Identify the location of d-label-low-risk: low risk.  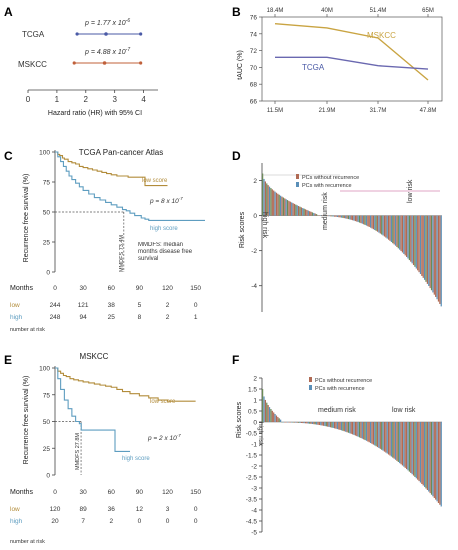
(410, 191).